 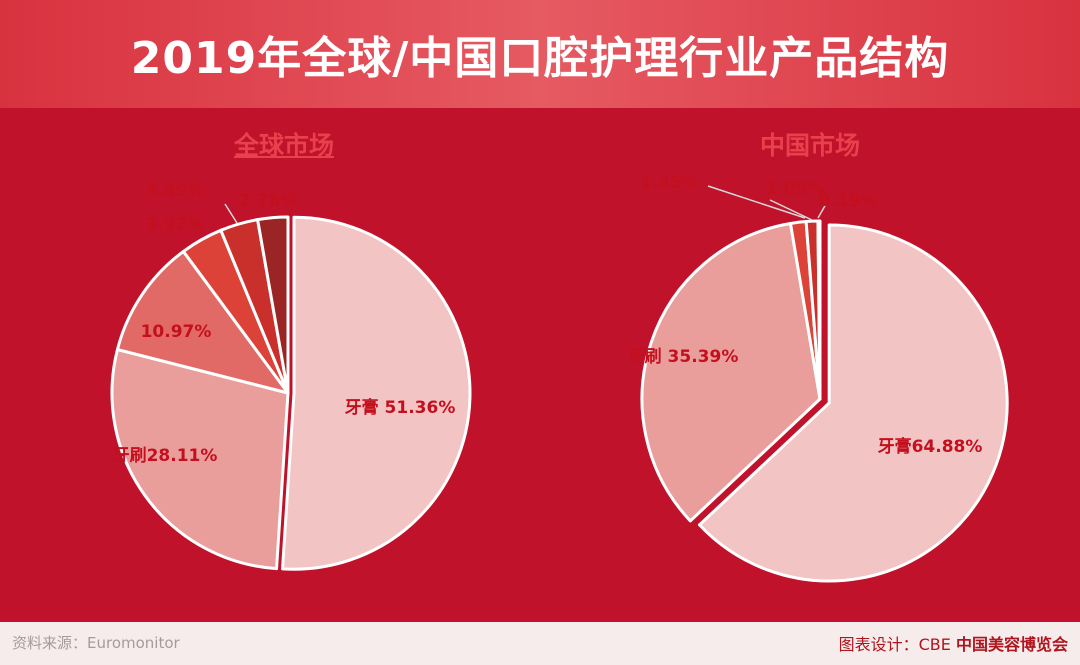 I want to click on slice-label: 牙膏64.88%, so click(x=930, y=446).